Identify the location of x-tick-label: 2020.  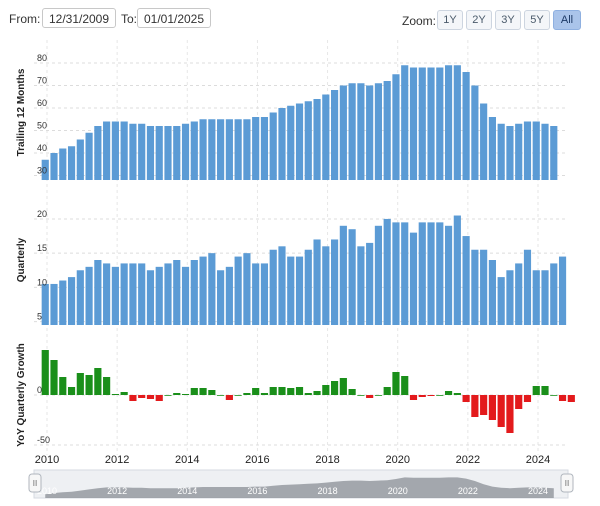
(397, 460).